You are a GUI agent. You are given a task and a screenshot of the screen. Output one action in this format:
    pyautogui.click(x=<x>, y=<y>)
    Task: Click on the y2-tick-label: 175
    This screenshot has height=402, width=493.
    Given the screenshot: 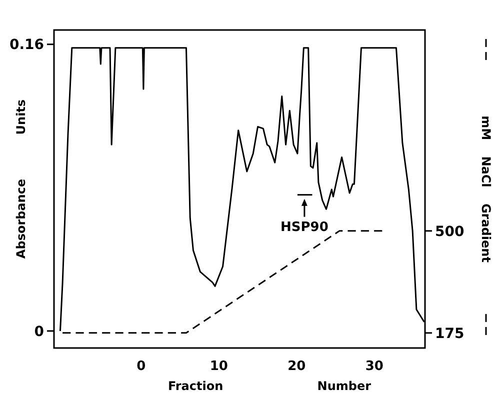 What is the action you would take?
    pyautogui.click(x=449, y=334)
    